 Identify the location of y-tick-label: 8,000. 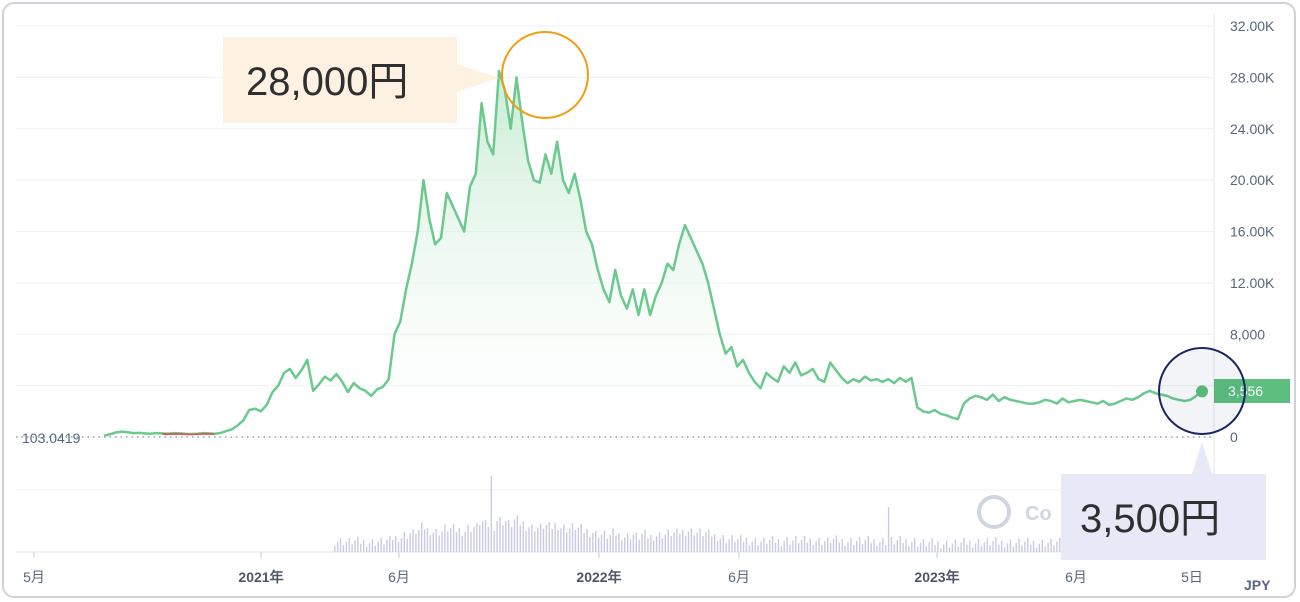
(1247, 334).